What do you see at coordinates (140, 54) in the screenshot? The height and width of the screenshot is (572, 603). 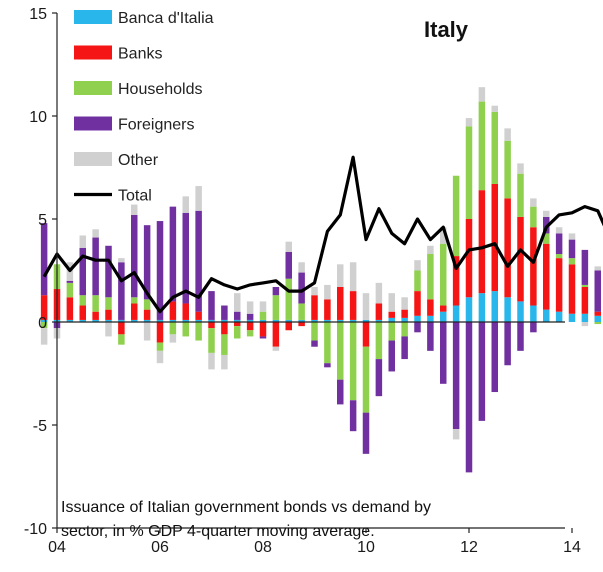 I see `legend-label: Banks` at bounding box center [140, 54].